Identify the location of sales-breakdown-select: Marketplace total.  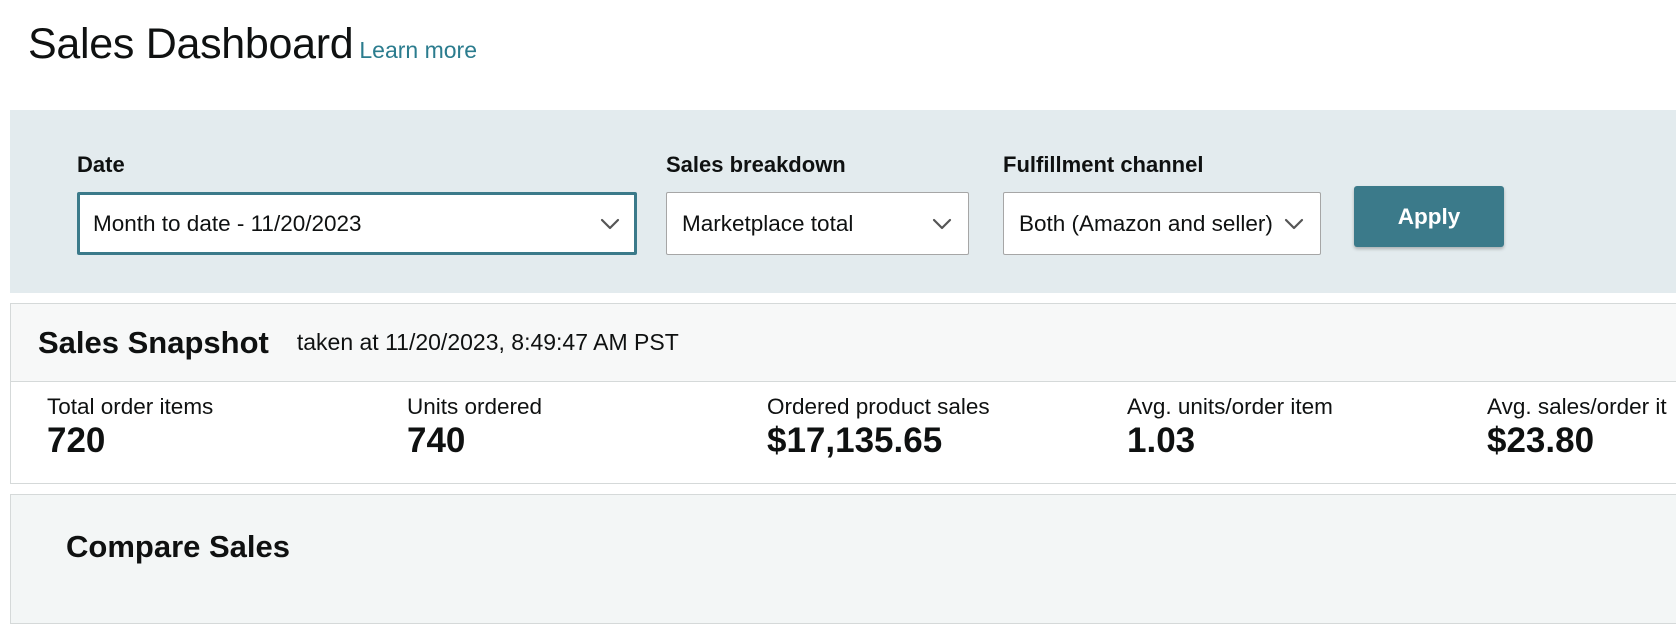
(817, 223).